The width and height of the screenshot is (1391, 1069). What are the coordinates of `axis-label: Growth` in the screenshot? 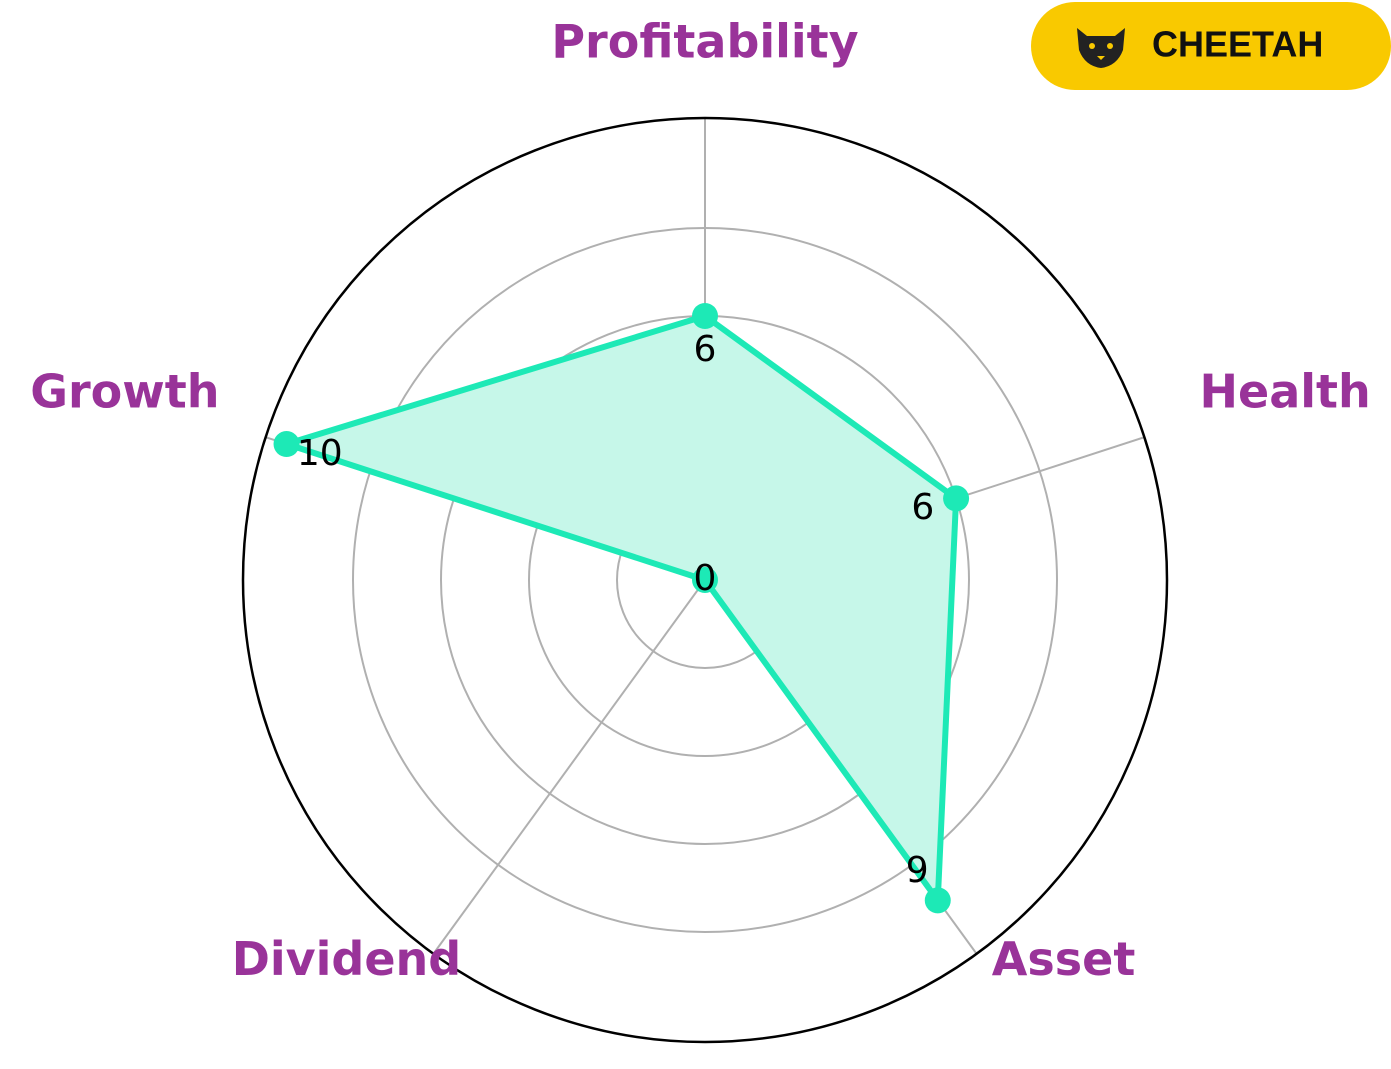 It's located at (124, 391).